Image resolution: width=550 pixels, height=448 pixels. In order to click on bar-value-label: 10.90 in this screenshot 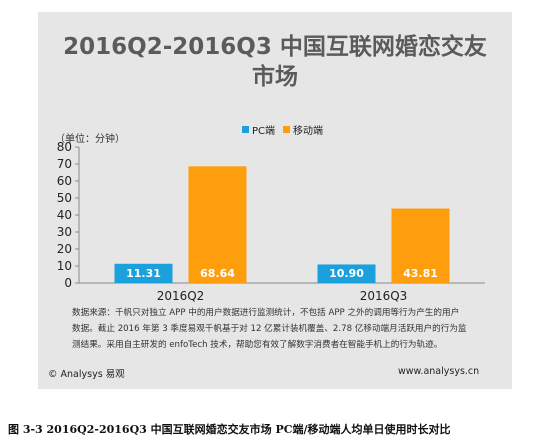, I will do `click(346, 273)`.